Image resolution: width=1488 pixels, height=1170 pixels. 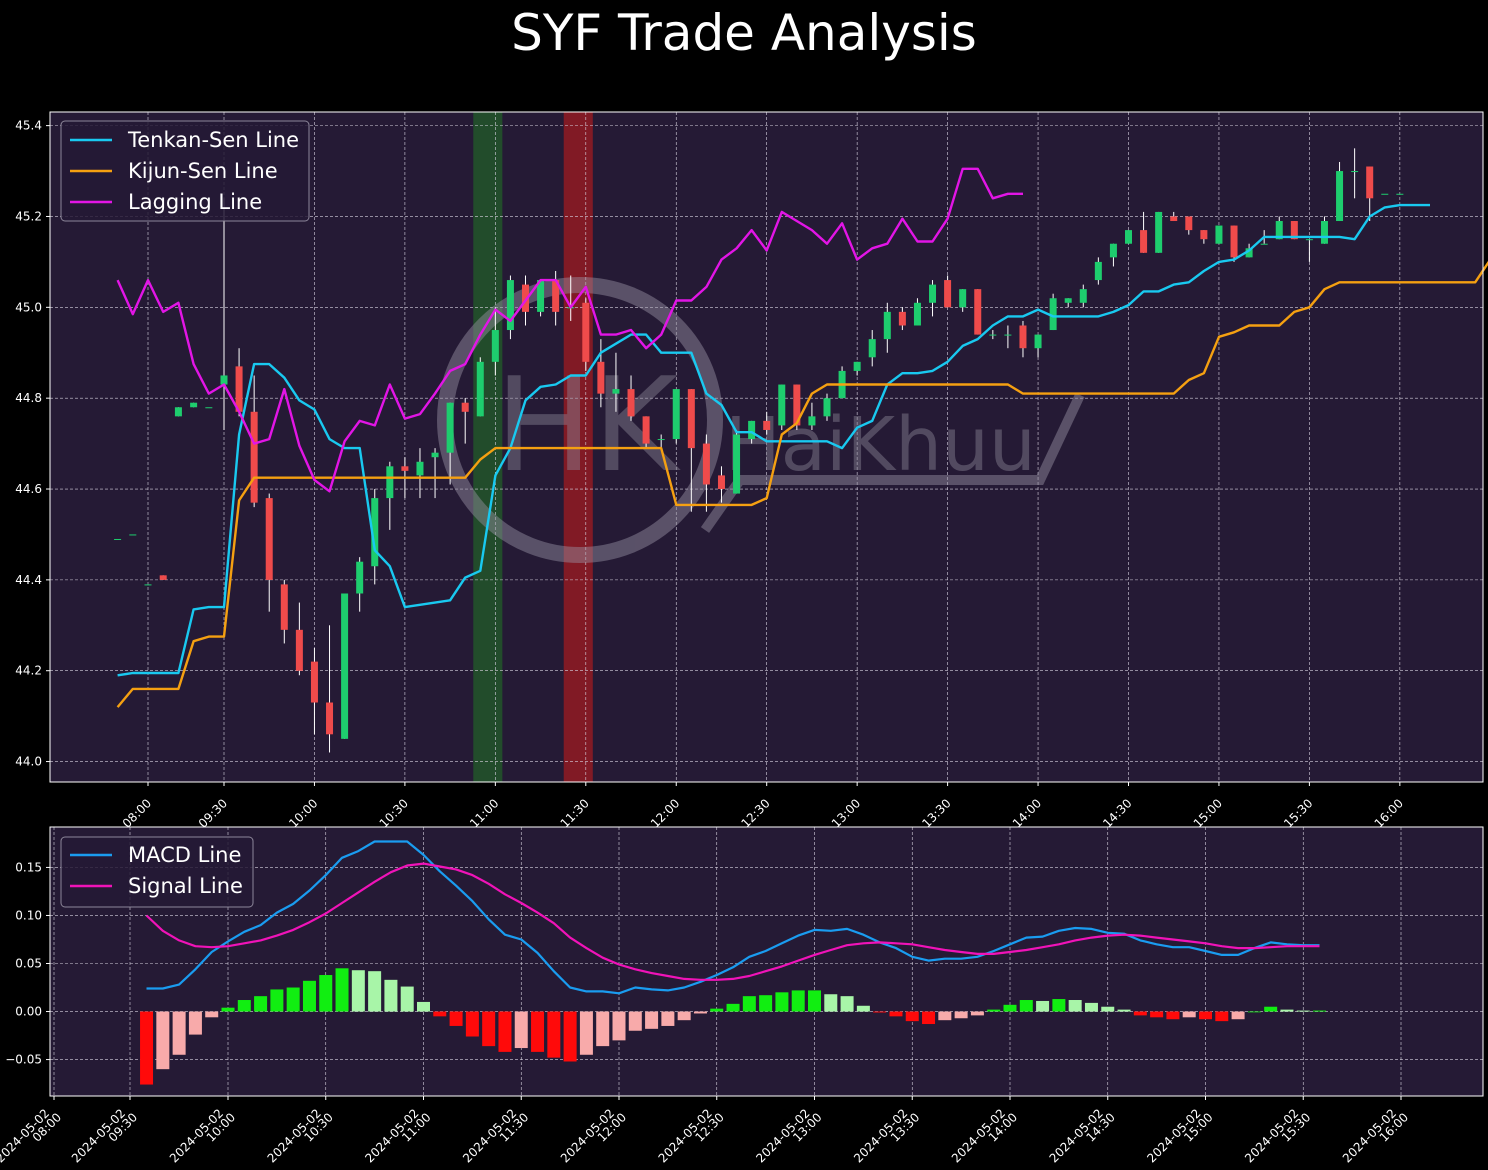 What do you see at coordinates (755, 813) in the screenshot?
I see `price-x-tick-label: 12:30` at bounding box center [755, 813].